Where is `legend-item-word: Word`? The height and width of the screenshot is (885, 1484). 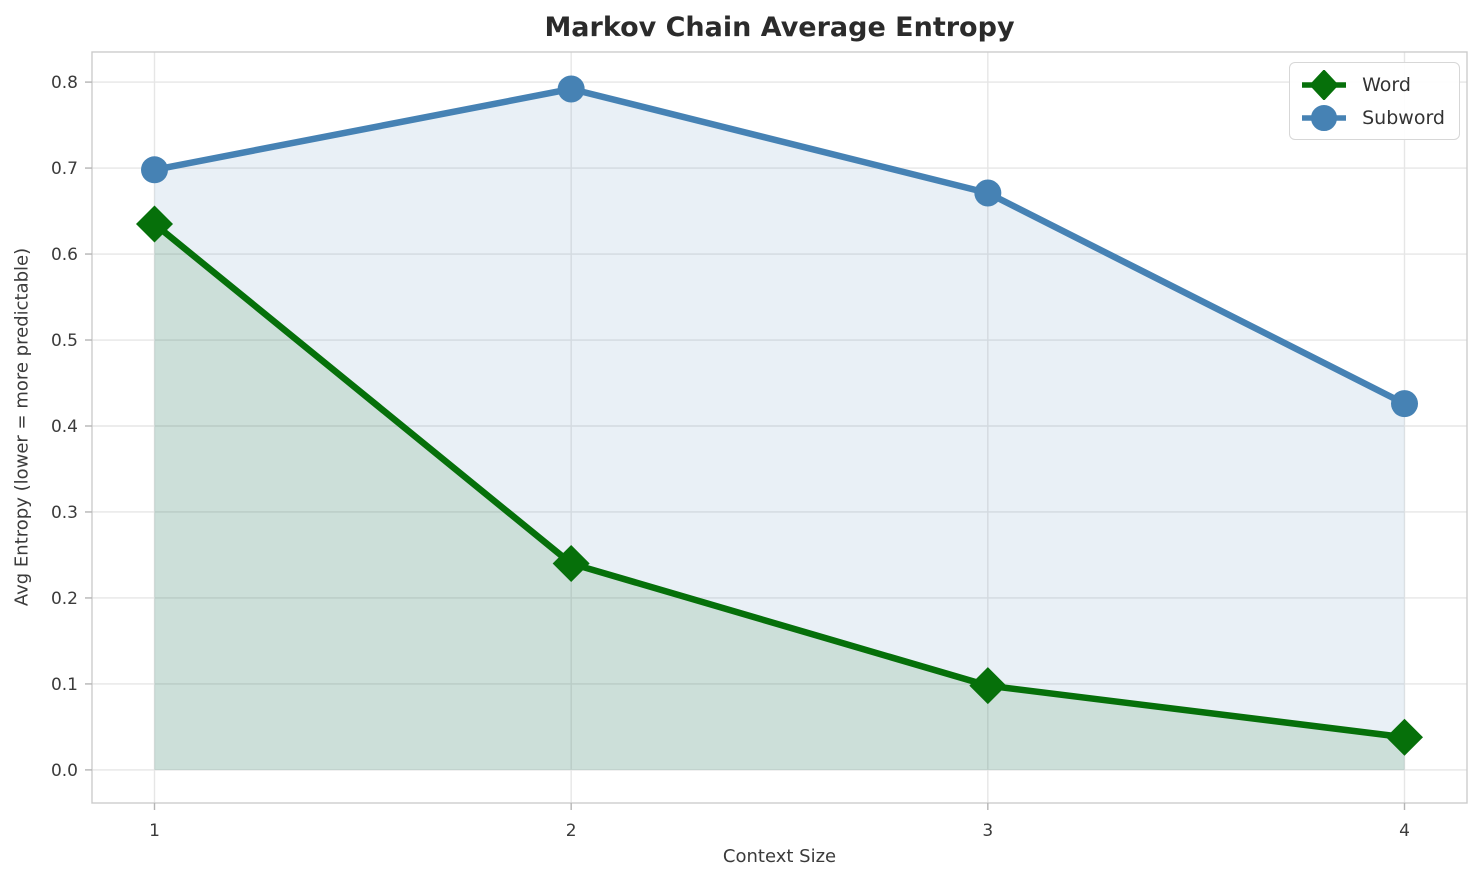
legend-item-word: Word is located at coordinates (1371, 84).